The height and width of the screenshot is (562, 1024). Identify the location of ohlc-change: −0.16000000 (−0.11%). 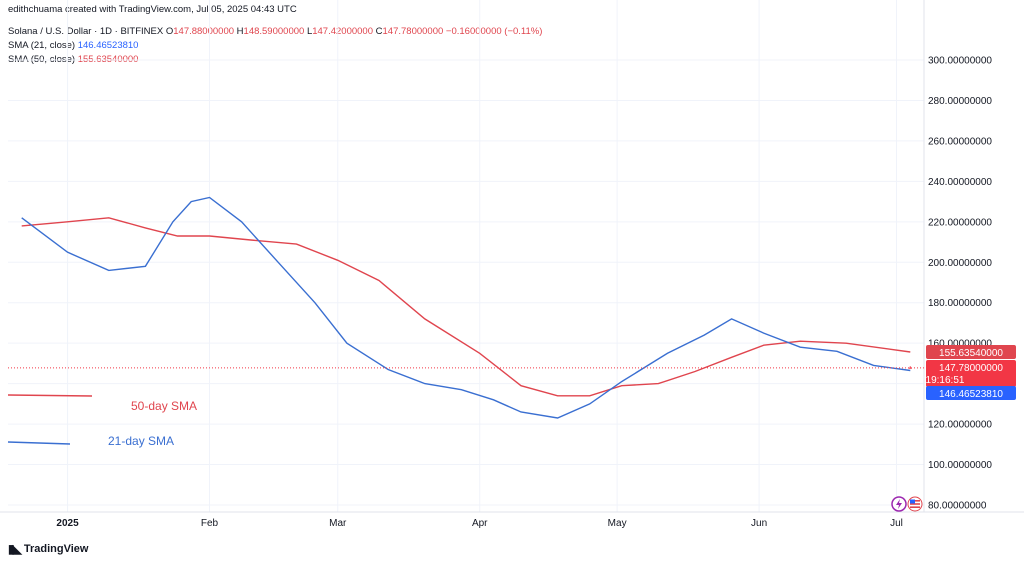
(494, 31).